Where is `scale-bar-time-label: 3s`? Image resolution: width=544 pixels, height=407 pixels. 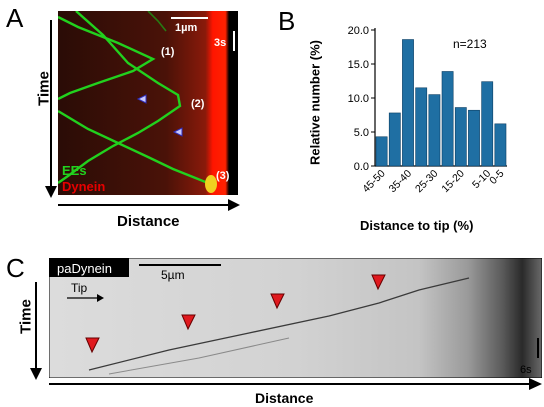 scale-bar-time-label: 3s is located at coordinates (220, 43).